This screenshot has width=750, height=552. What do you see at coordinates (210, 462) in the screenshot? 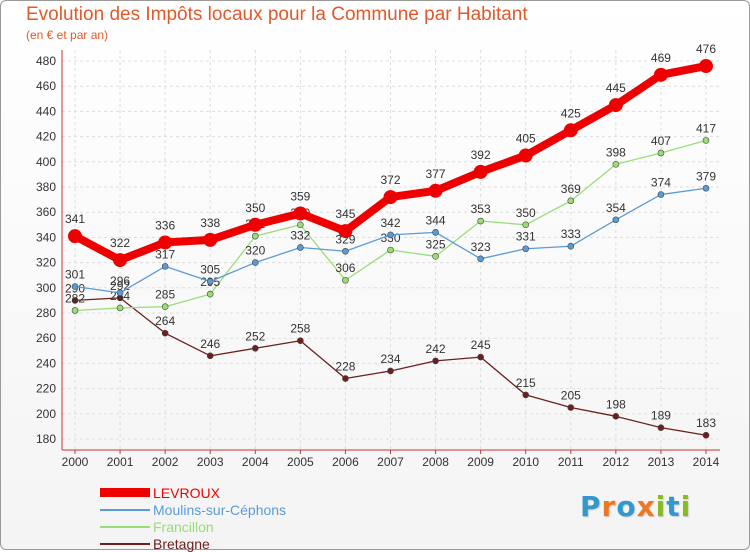
I see `x-tick-label: 2003` at bounding box center [210, 462].